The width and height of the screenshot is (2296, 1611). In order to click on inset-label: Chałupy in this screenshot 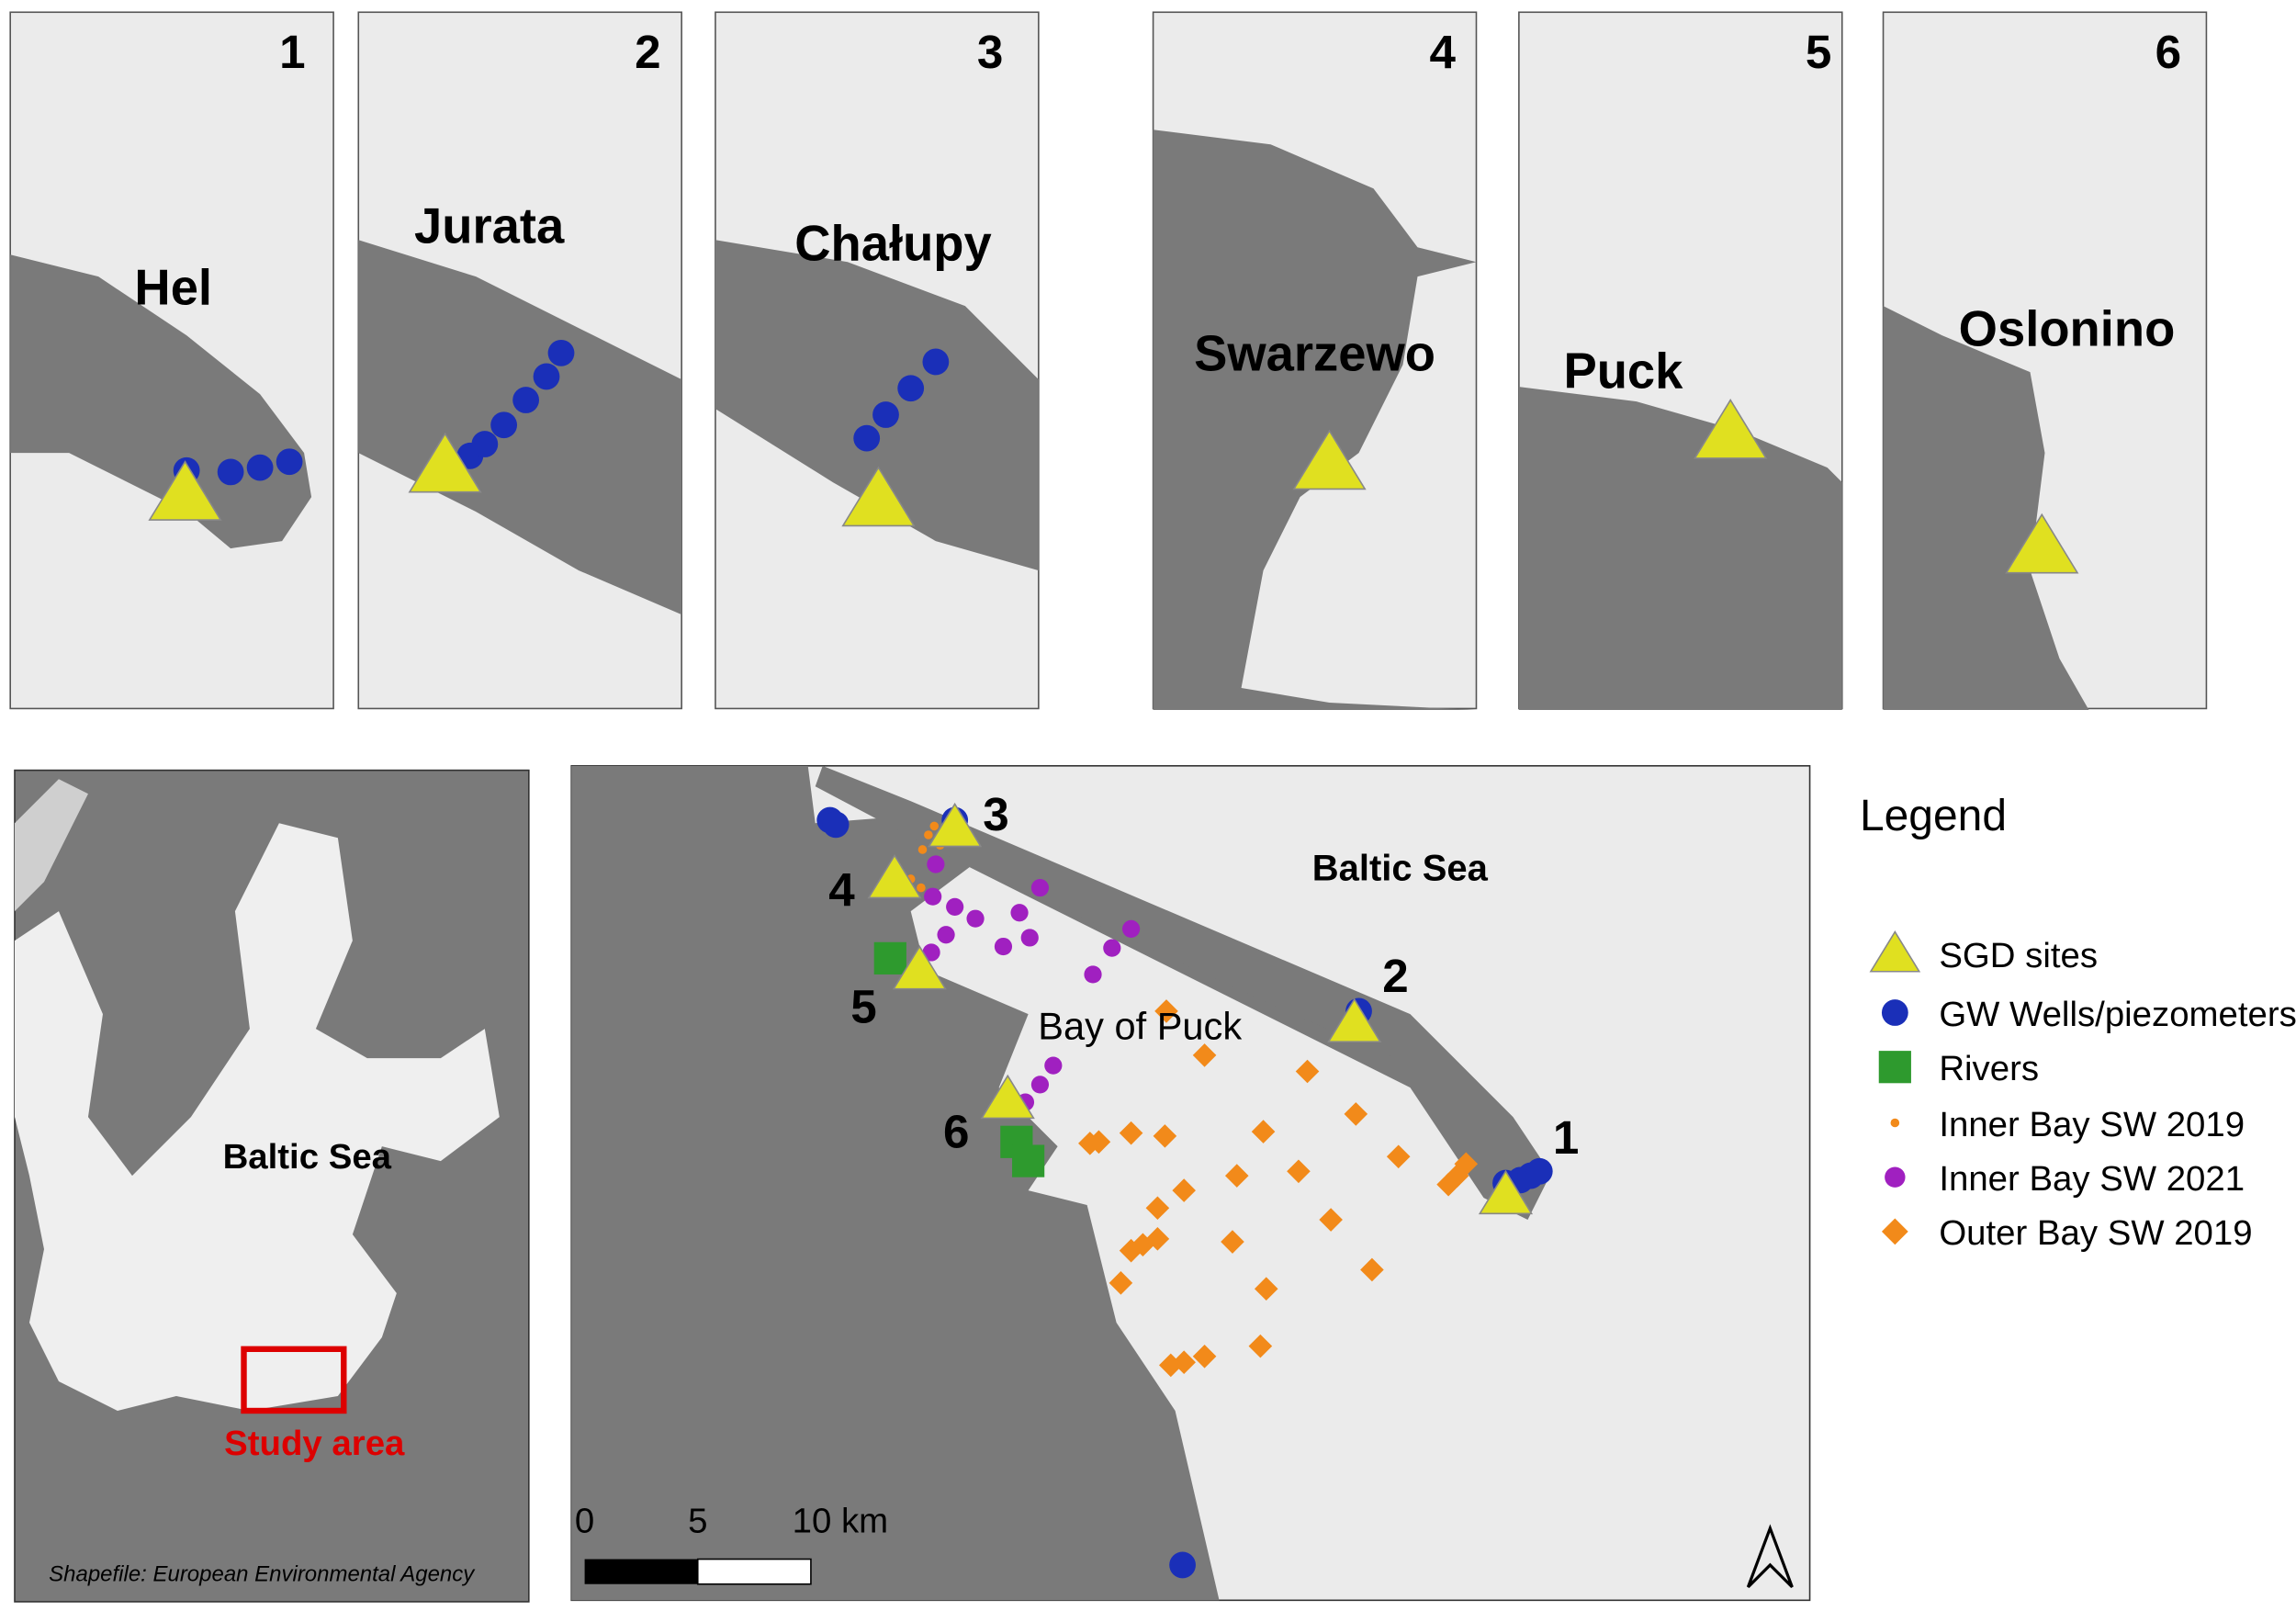, I will do `click(893, 244)`.